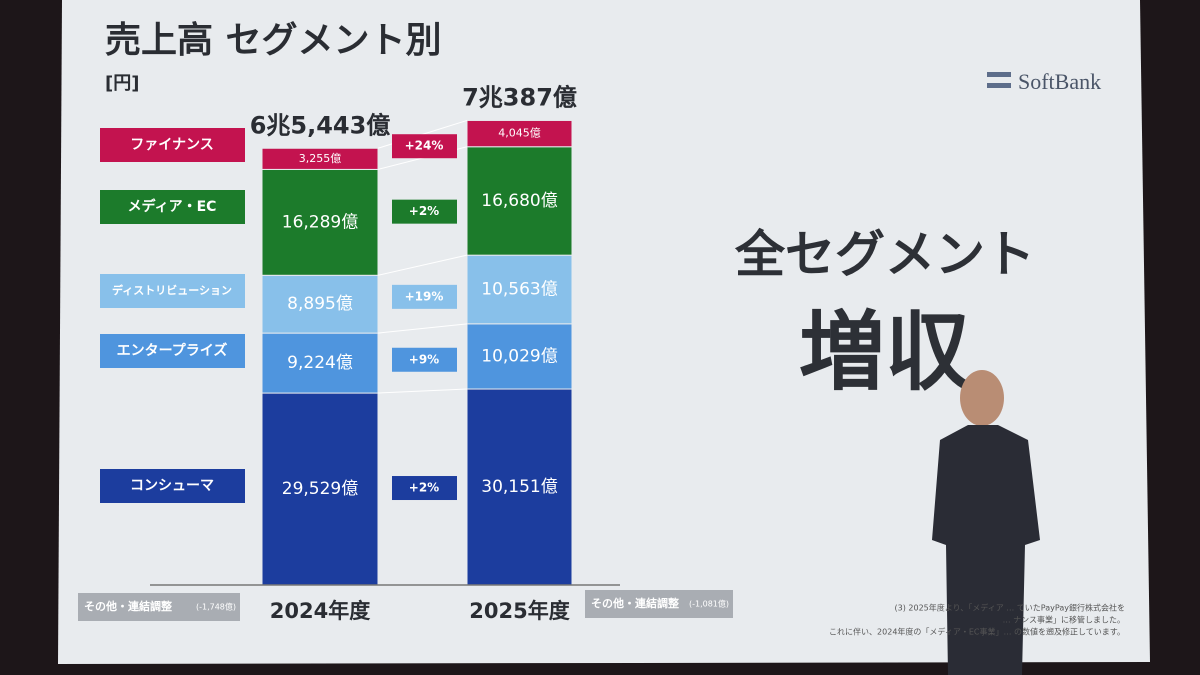 This screenshot has width=1200, height=675. I want to click on legend-label: エンタープライズ, so click(172, 350).